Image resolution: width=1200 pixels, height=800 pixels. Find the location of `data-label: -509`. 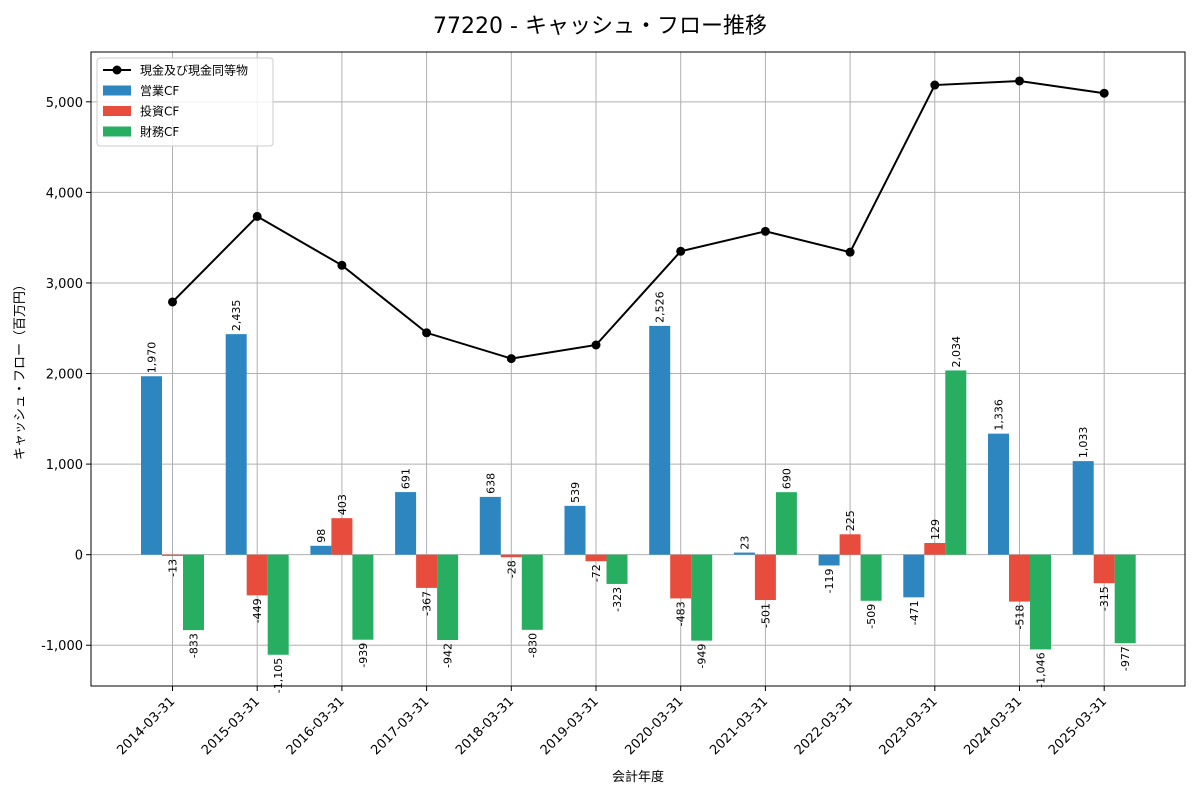

data-label: -509 is located at coordinates (871, 616).